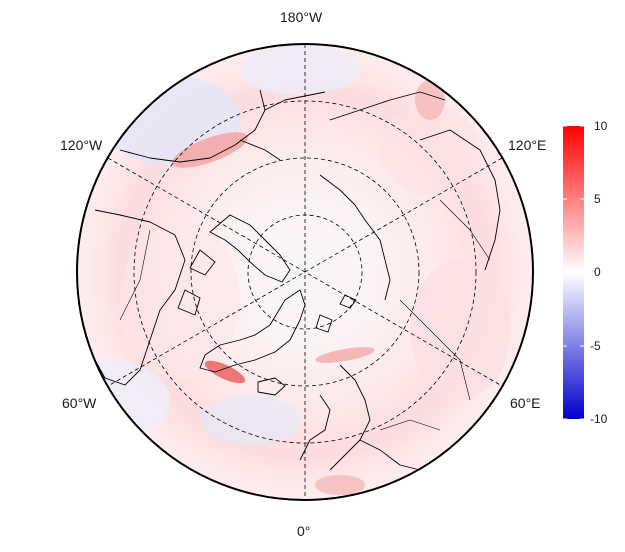 Image resolution: width=625 pixels, height=552 pixels. Describe the element at coordinates (595, 346) in the screenshot. I see `colorbar-label-neg5: -5` at that location.